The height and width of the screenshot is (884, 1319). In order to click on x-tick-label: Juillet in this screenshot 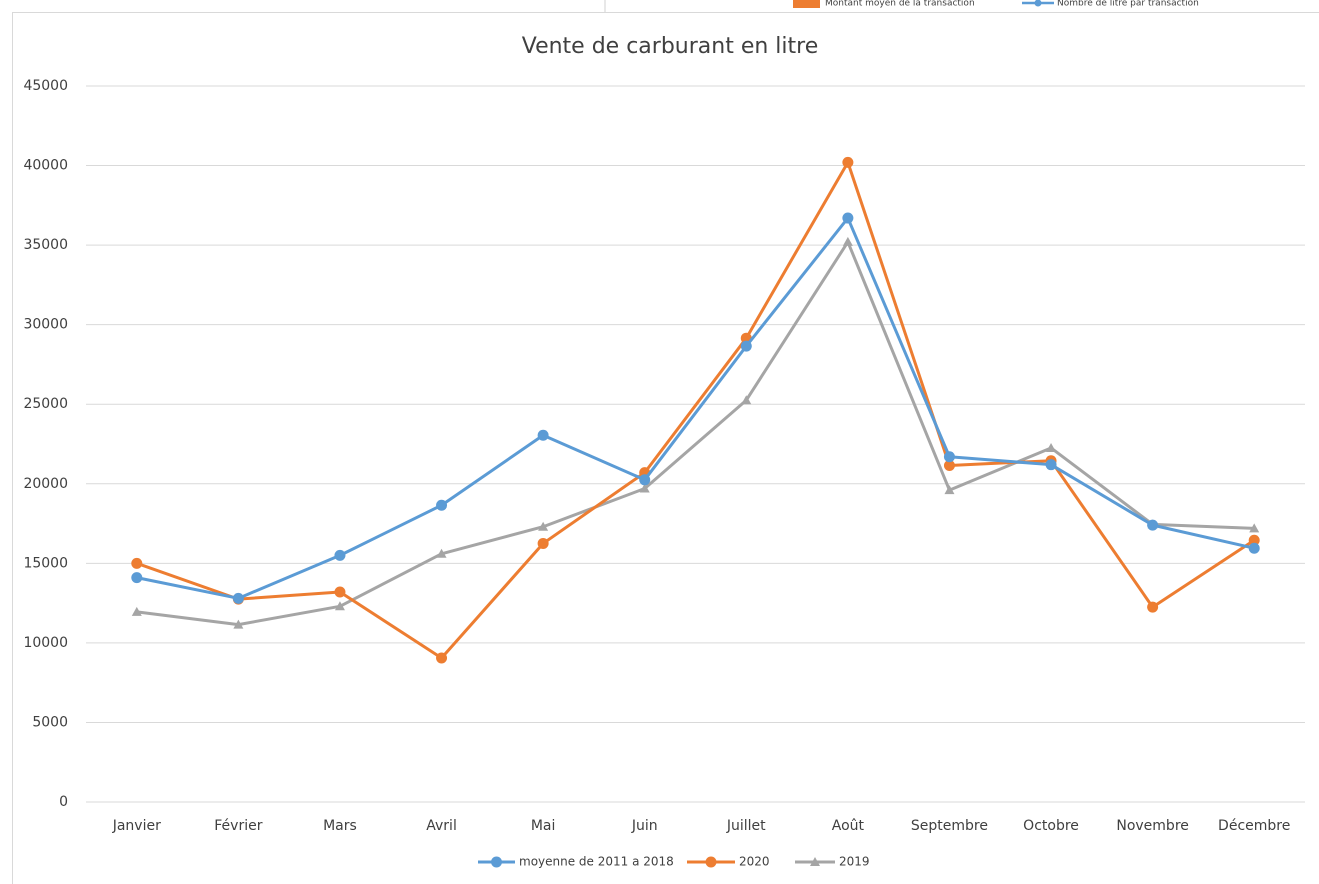, I will do `click(746, 826)`.